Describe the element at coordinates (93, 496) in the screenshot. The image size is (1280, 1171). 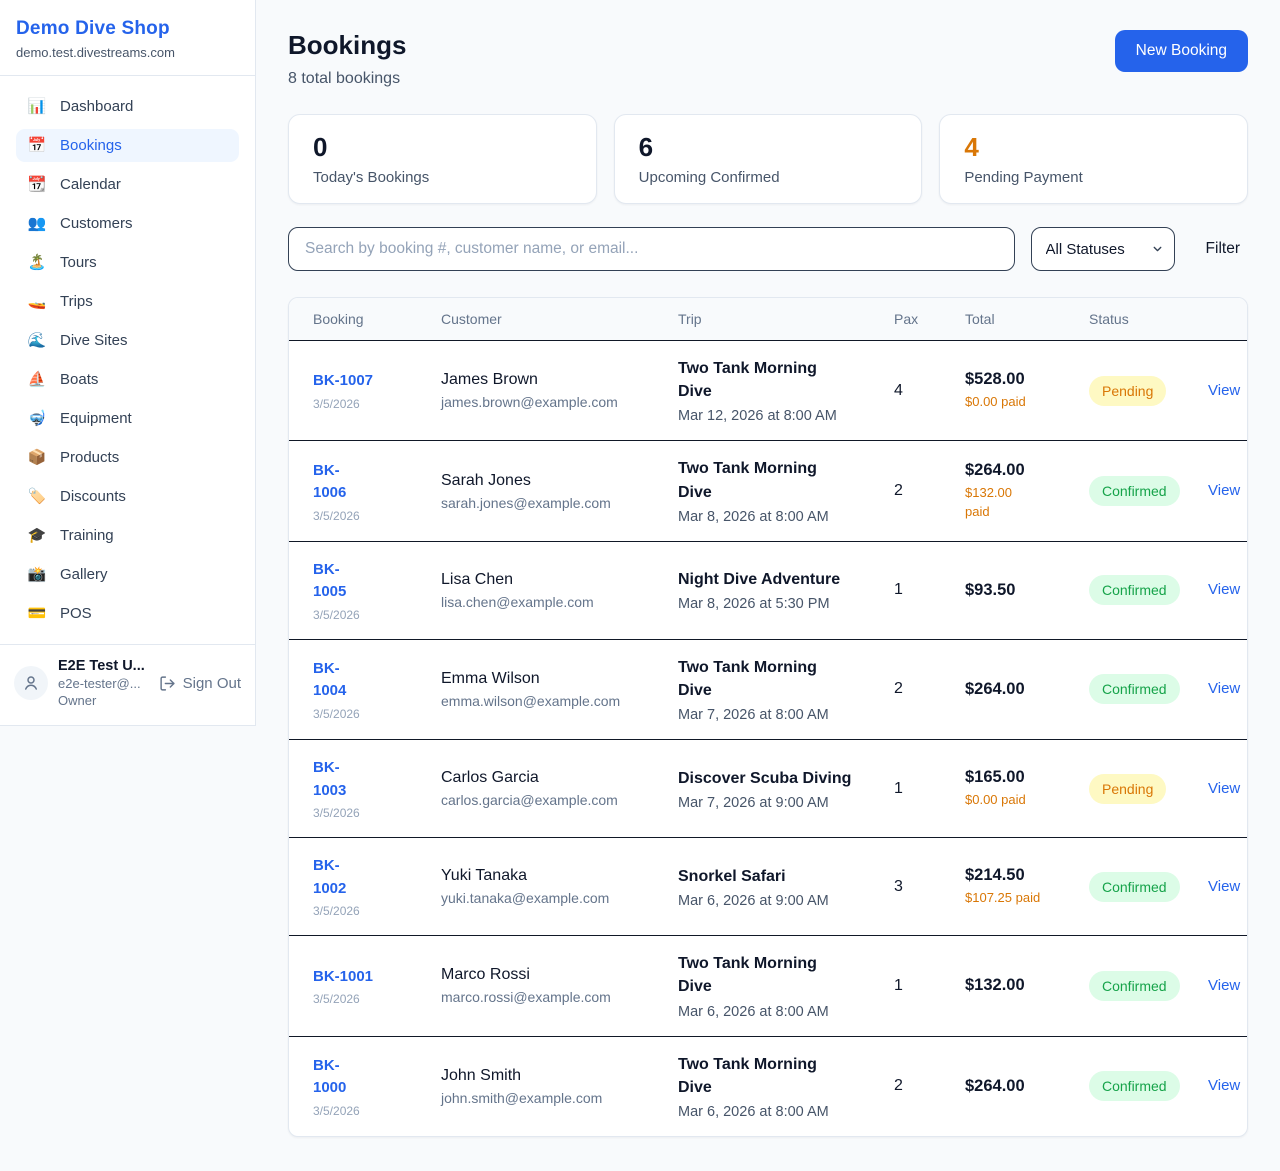
I see `sidebar-item-label: Discounts` at that location.